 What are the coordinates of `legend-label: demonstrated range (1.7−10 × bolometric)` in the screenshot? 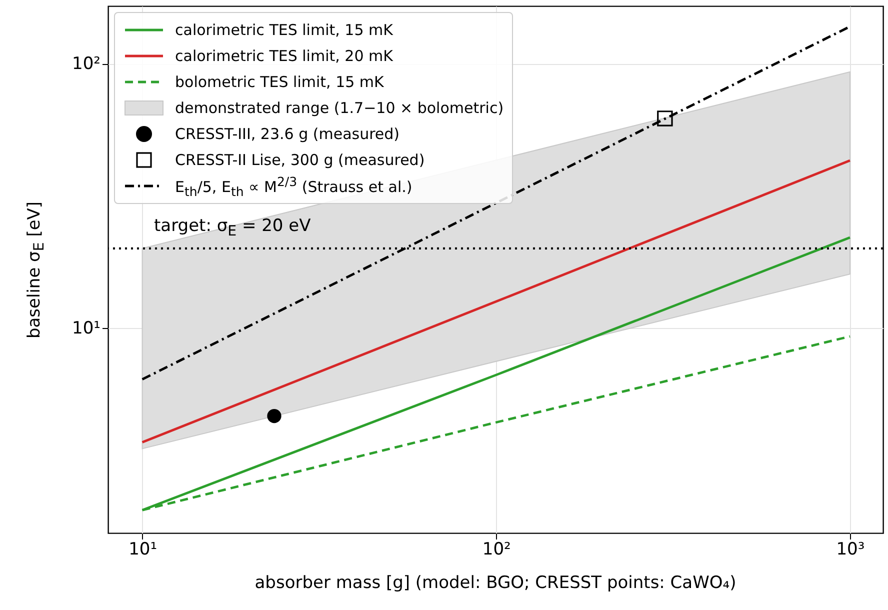 It's located at (339, 108).